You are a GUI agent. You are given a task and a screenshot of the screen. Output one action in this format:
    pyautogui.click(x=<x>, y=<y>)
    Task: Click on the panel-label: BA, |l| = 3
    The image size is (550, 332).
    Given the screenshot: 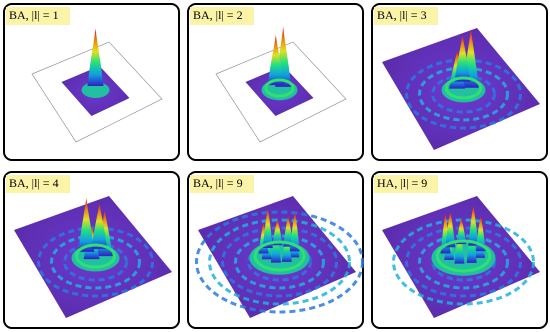 What is the action you would take?
    pyautogui.click(x=402, y=15)
    